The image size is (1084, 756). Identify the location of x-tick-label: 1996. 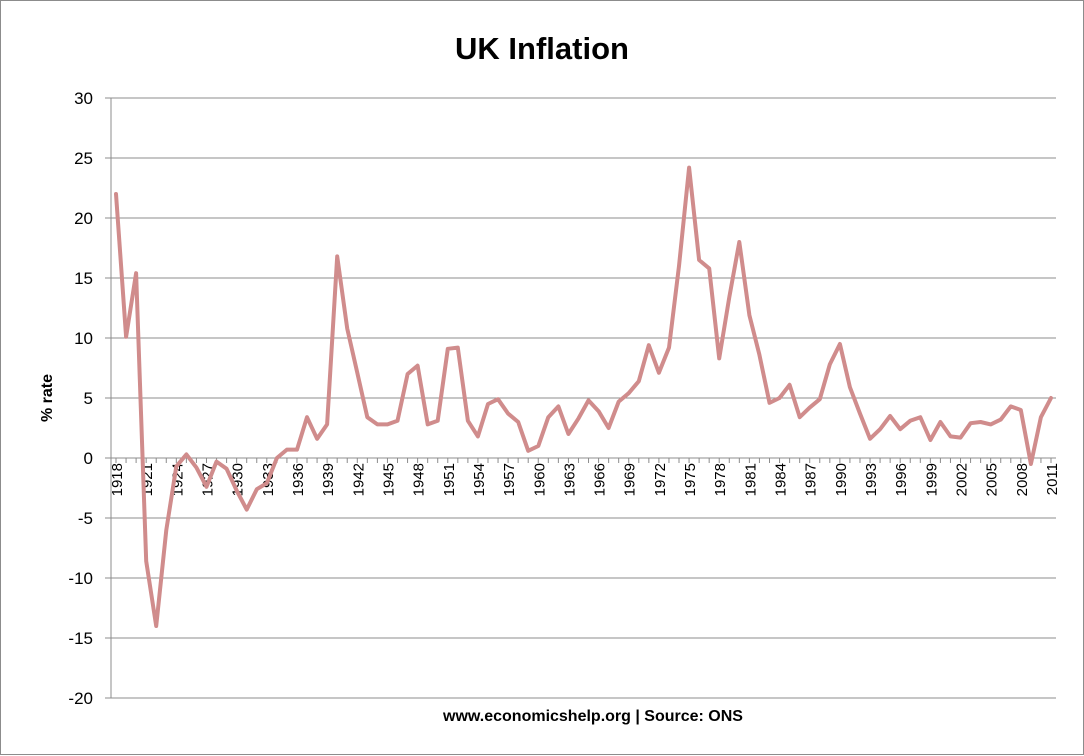
(901, 479).